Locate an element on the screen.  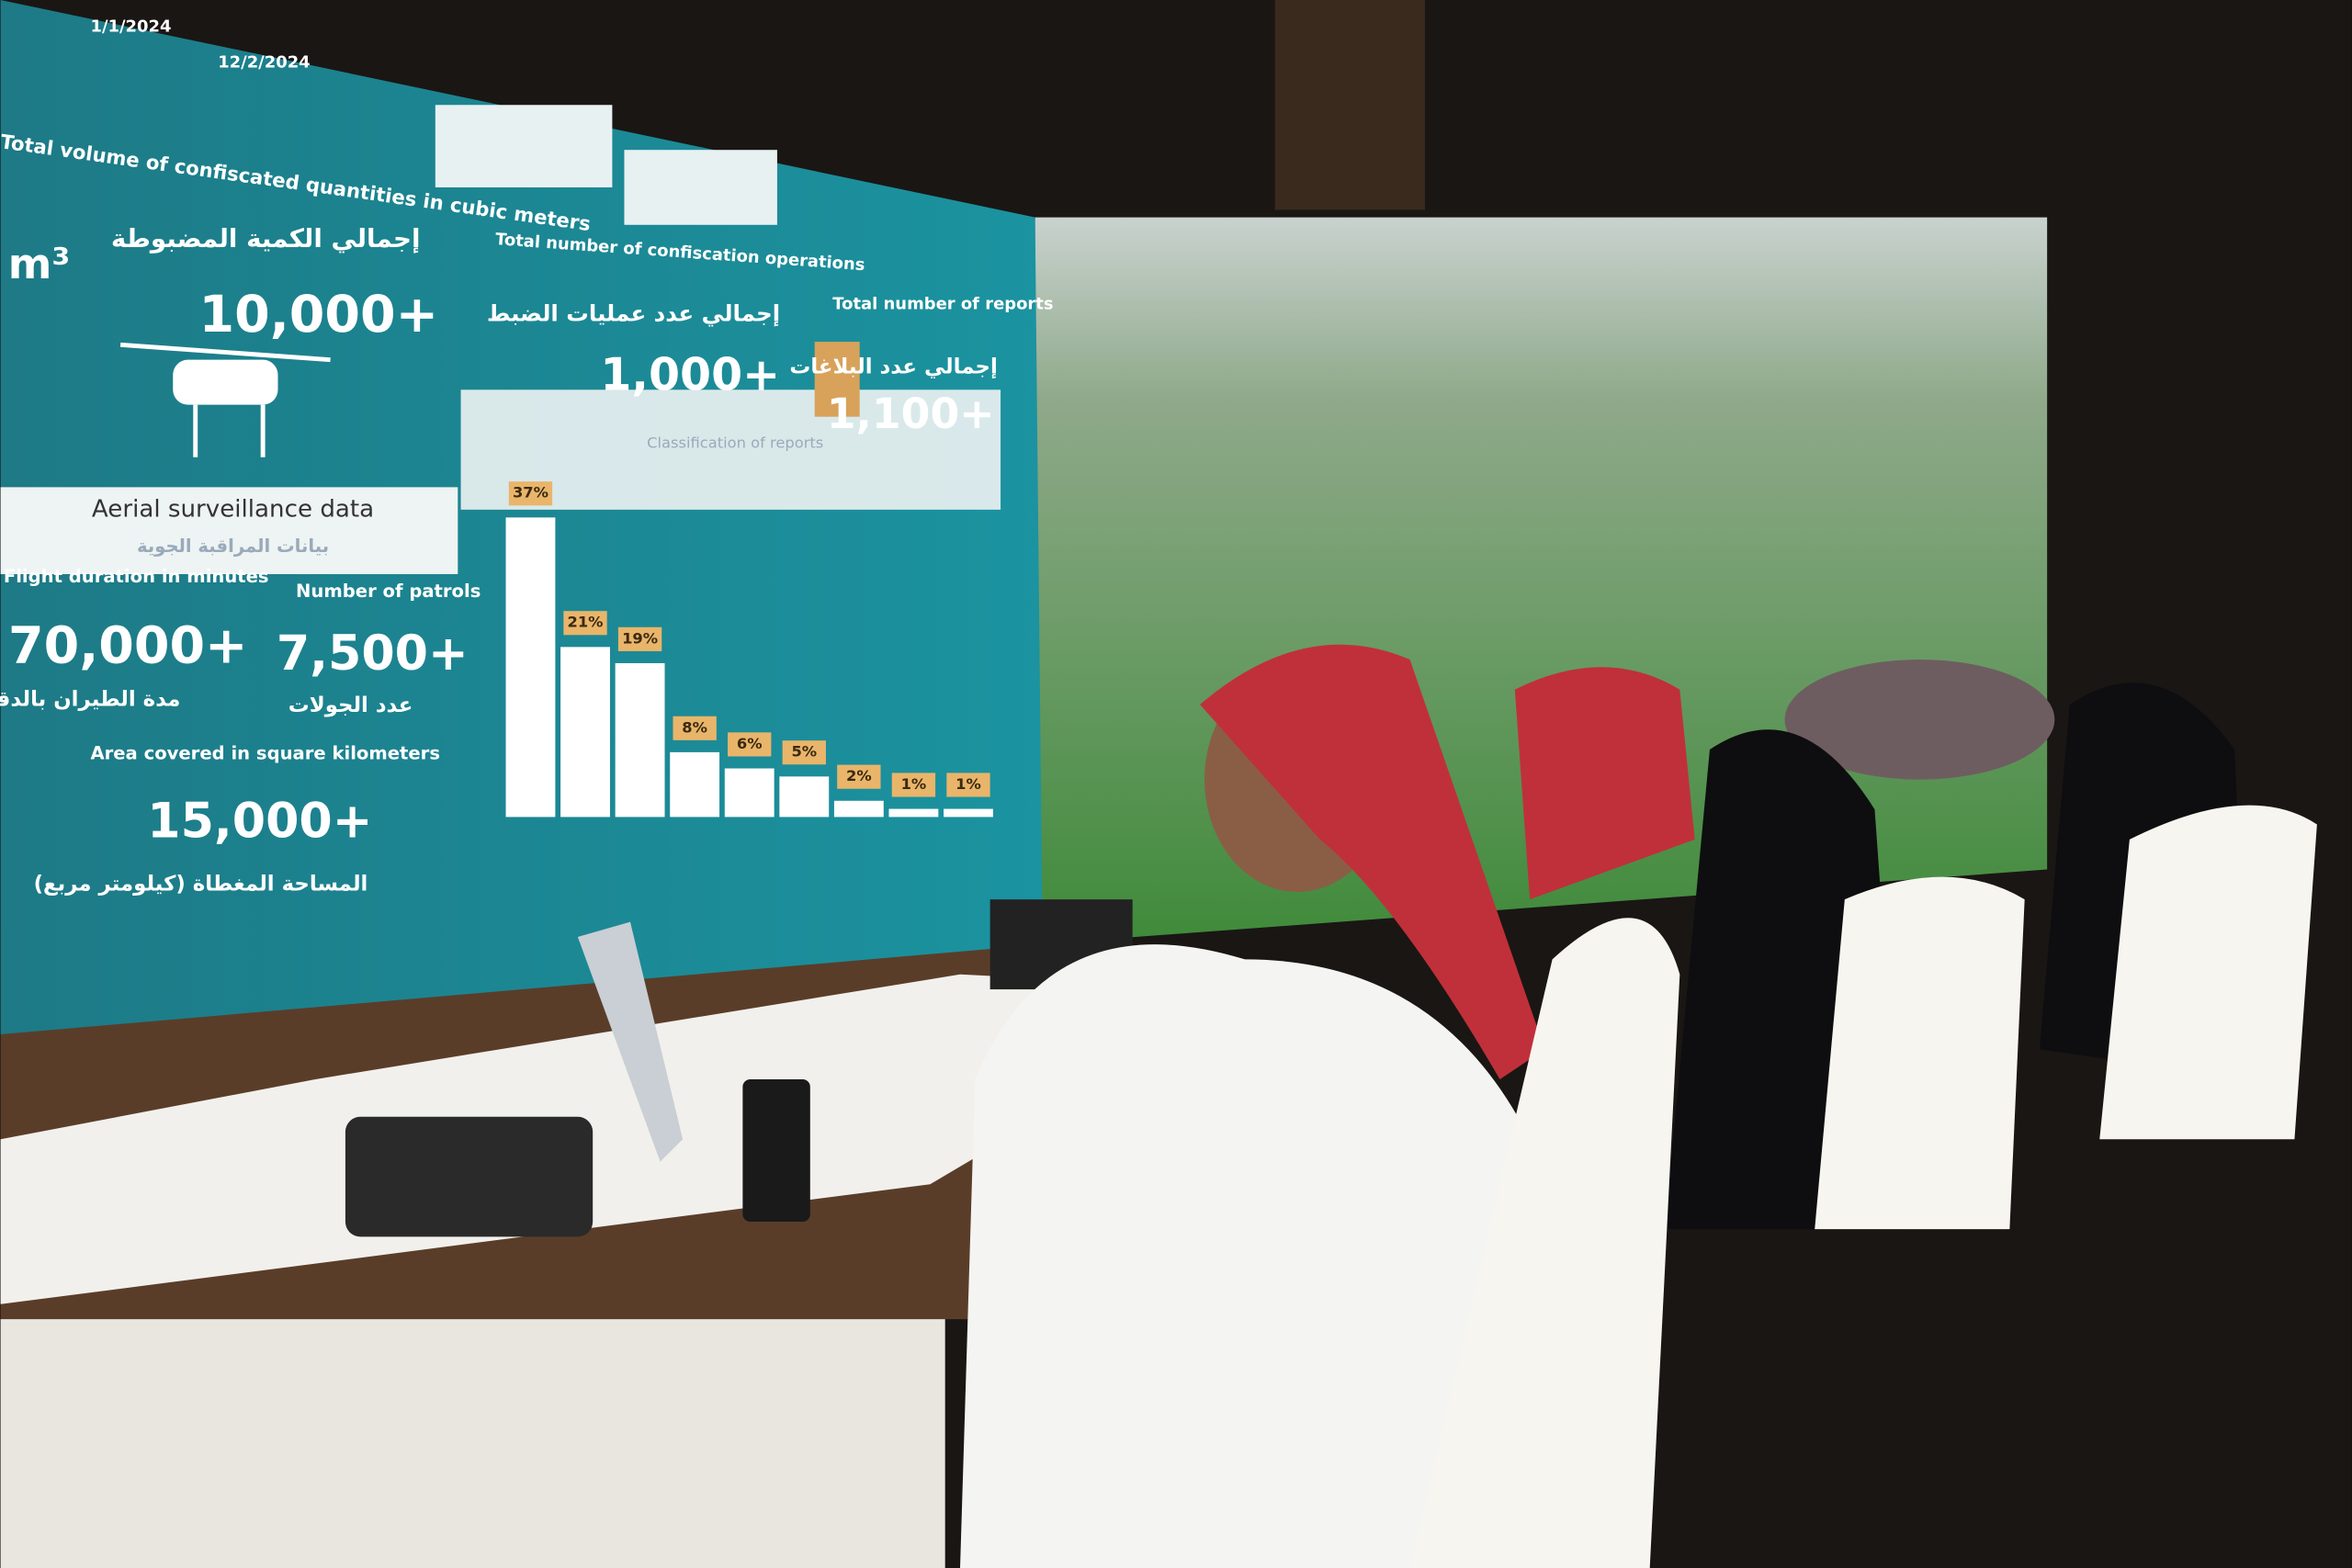
value-label: 37% is located at coordinates (530, 493).